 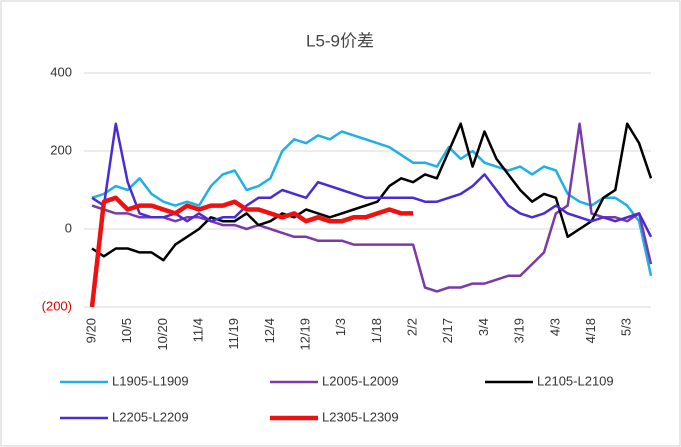 I want to click on legend-label: L2105-L2109, so click(x=575, y=380).